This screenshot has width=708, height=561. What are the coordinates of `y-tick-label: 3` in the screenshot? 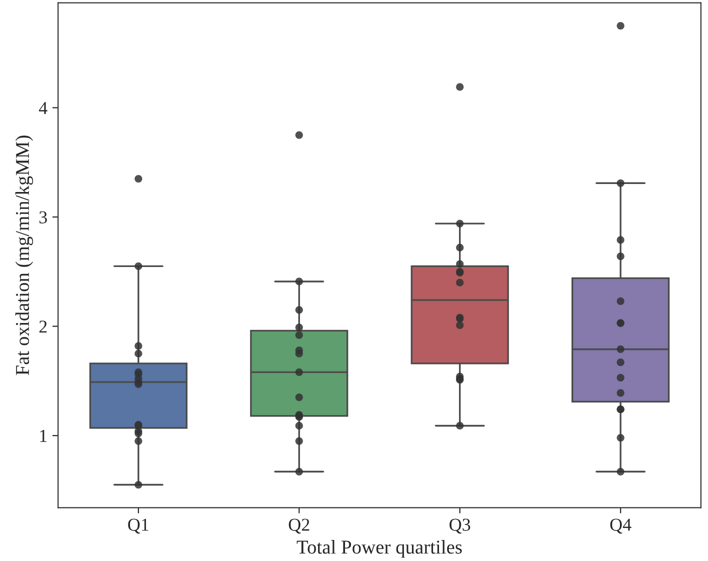 It's located at (43, 217).